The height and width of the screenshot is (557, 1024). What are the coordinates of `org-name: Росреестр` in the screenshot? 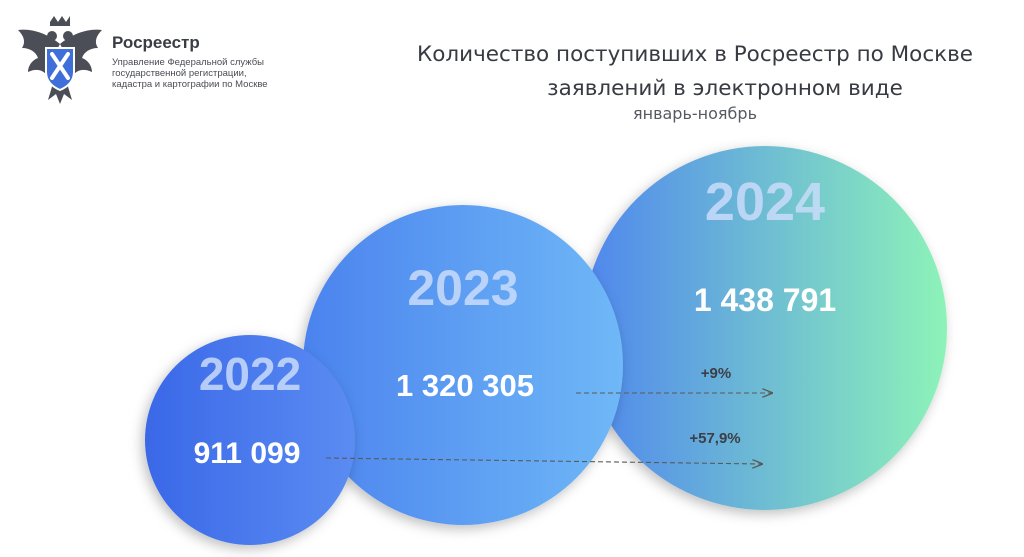 It's located at (156, 42).